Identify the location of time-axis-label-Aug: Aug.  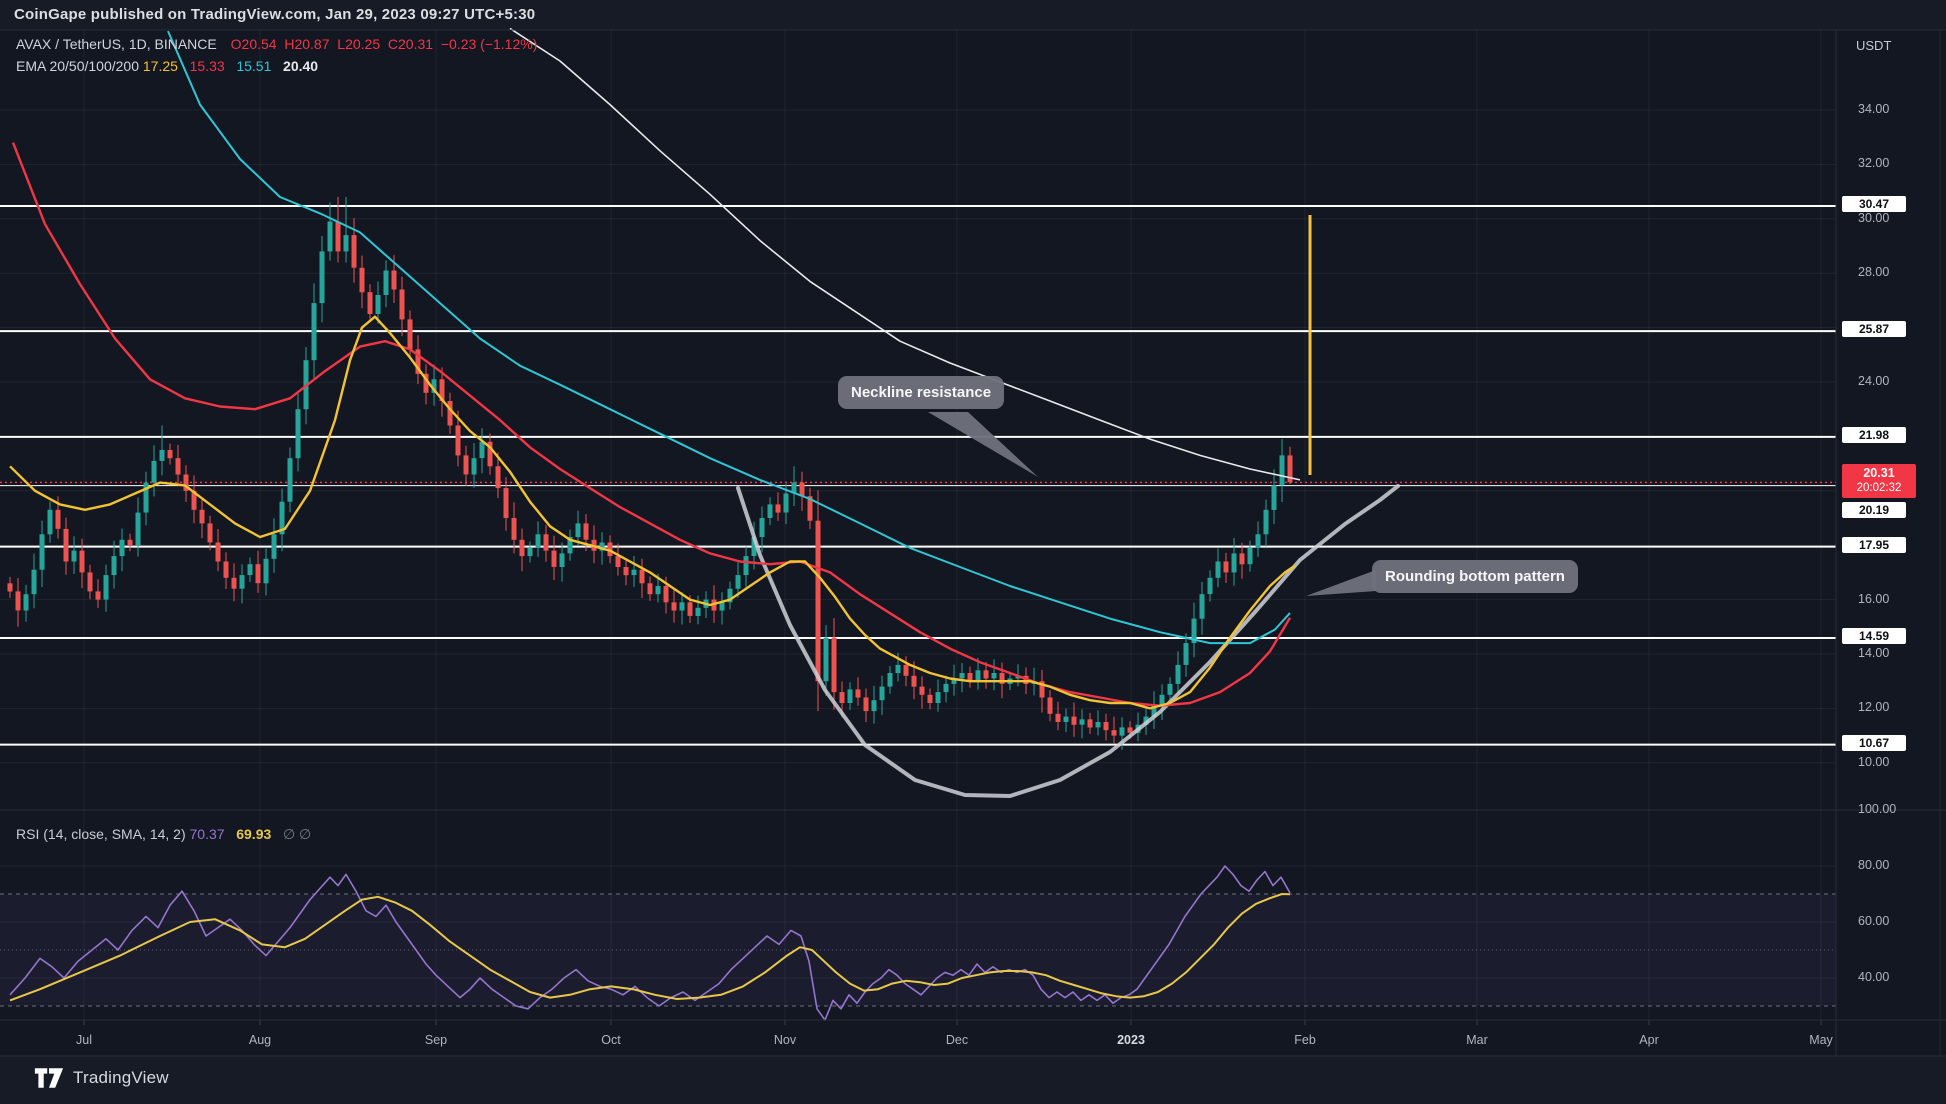
(260, 1040).